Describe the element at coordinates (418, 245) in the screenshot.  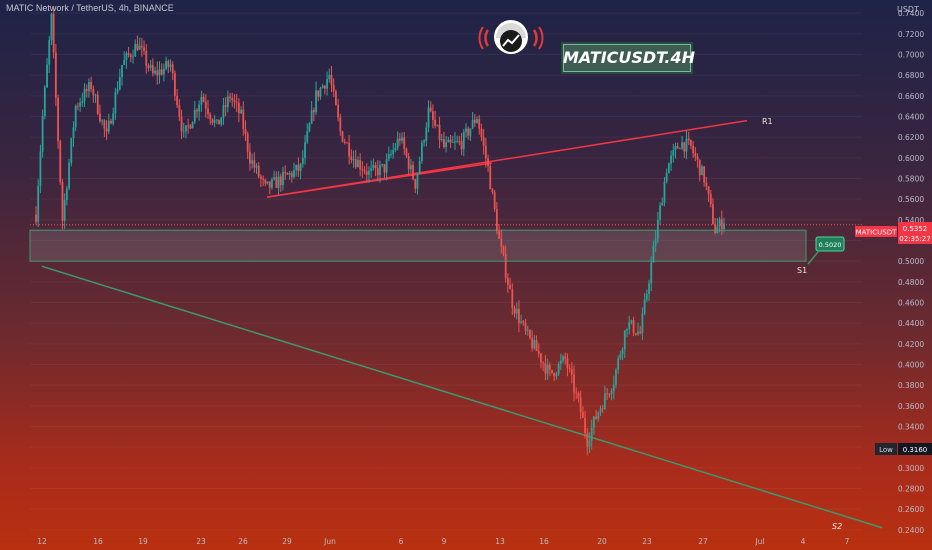
I see `support-zone-s1` at that location.